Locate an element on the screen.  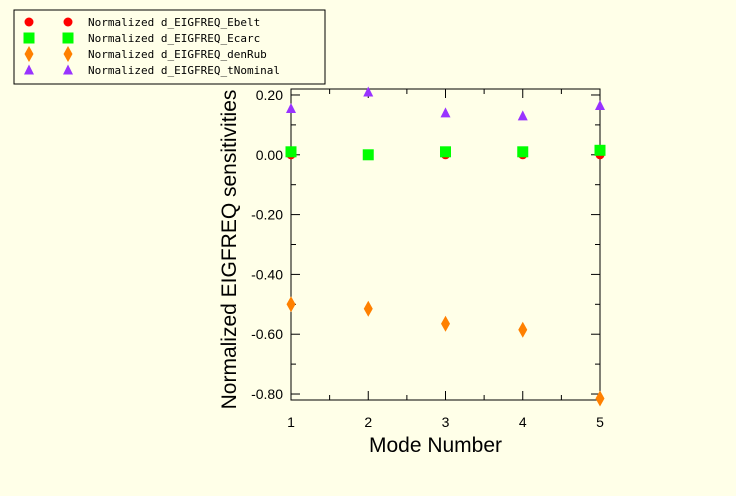
legend-label: Normalized d_EIGFREQ_Ebelt is located at coordinates (174, 22).